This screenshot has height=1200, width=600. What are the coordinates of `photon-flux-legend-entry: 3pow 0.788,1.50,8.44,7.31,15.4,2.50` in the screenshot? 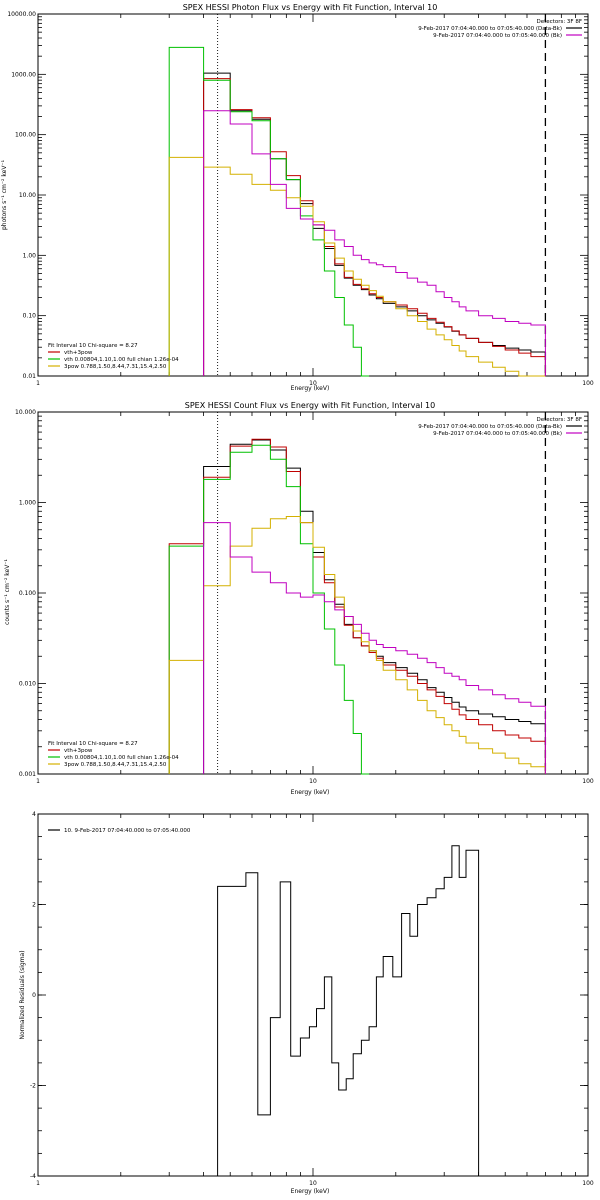 It's located at (115, 367).